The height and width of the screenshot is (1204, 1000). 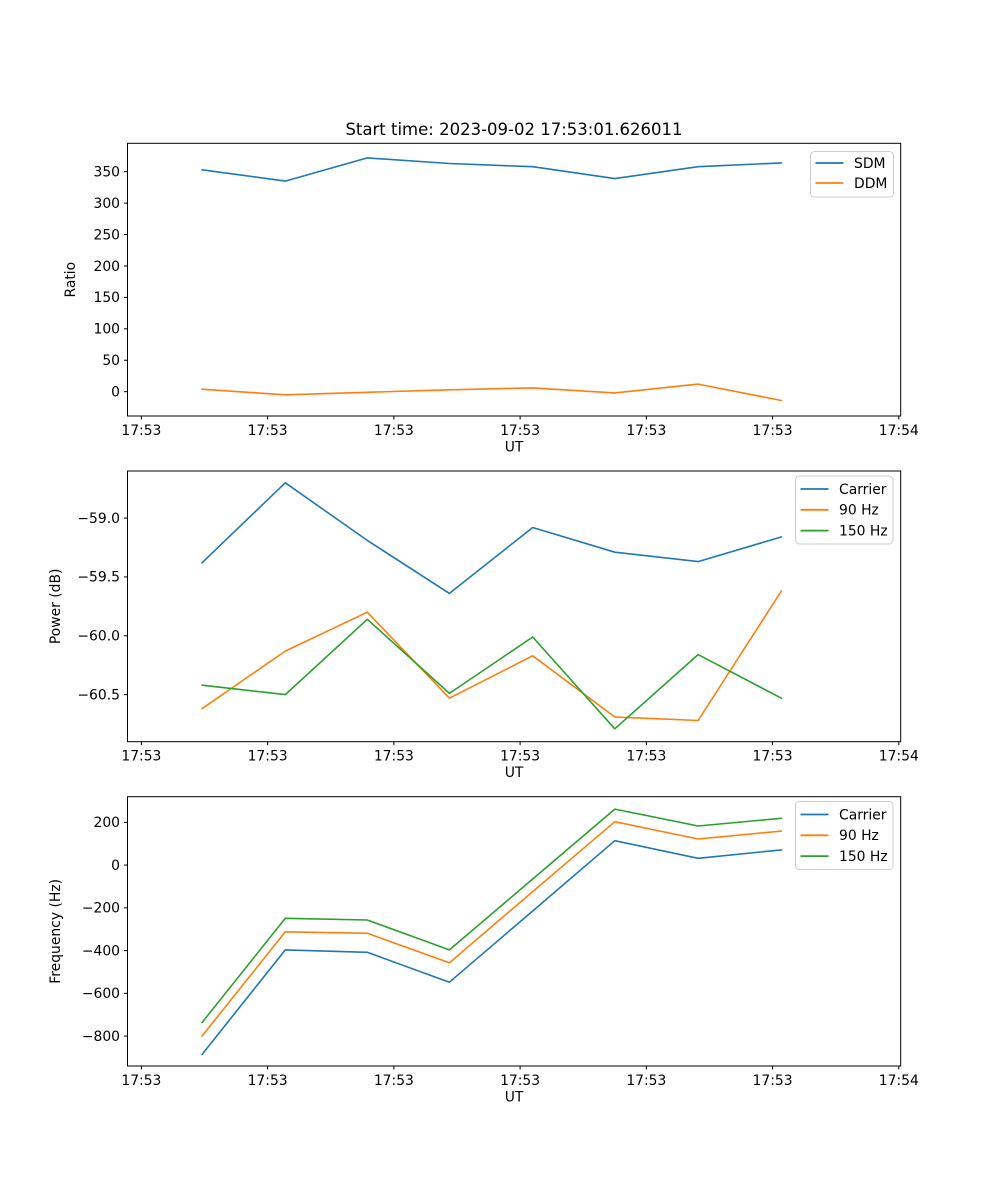 I want to click on y-tick-label: −400, so click(x=101, y=951).